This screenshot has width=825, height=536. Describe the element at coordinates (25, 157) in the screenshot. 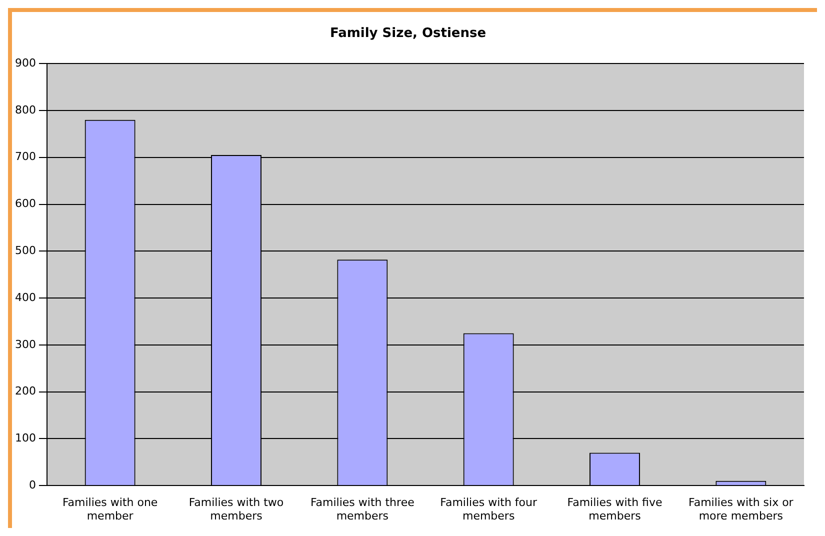

I see `y-tick-label: 700` at that location.